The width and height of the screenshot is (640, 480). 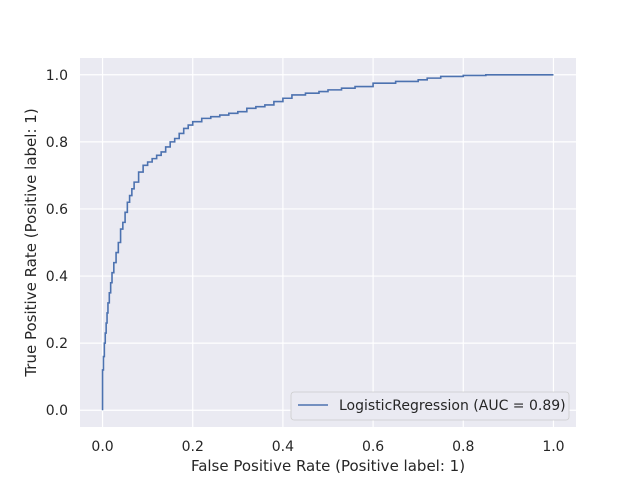 What do you see at coordinates (31, 242) in the screenshot?
I see `y-axis-label: True Positive Rate (Positive label: 1)` at bounding box center [31, 242].